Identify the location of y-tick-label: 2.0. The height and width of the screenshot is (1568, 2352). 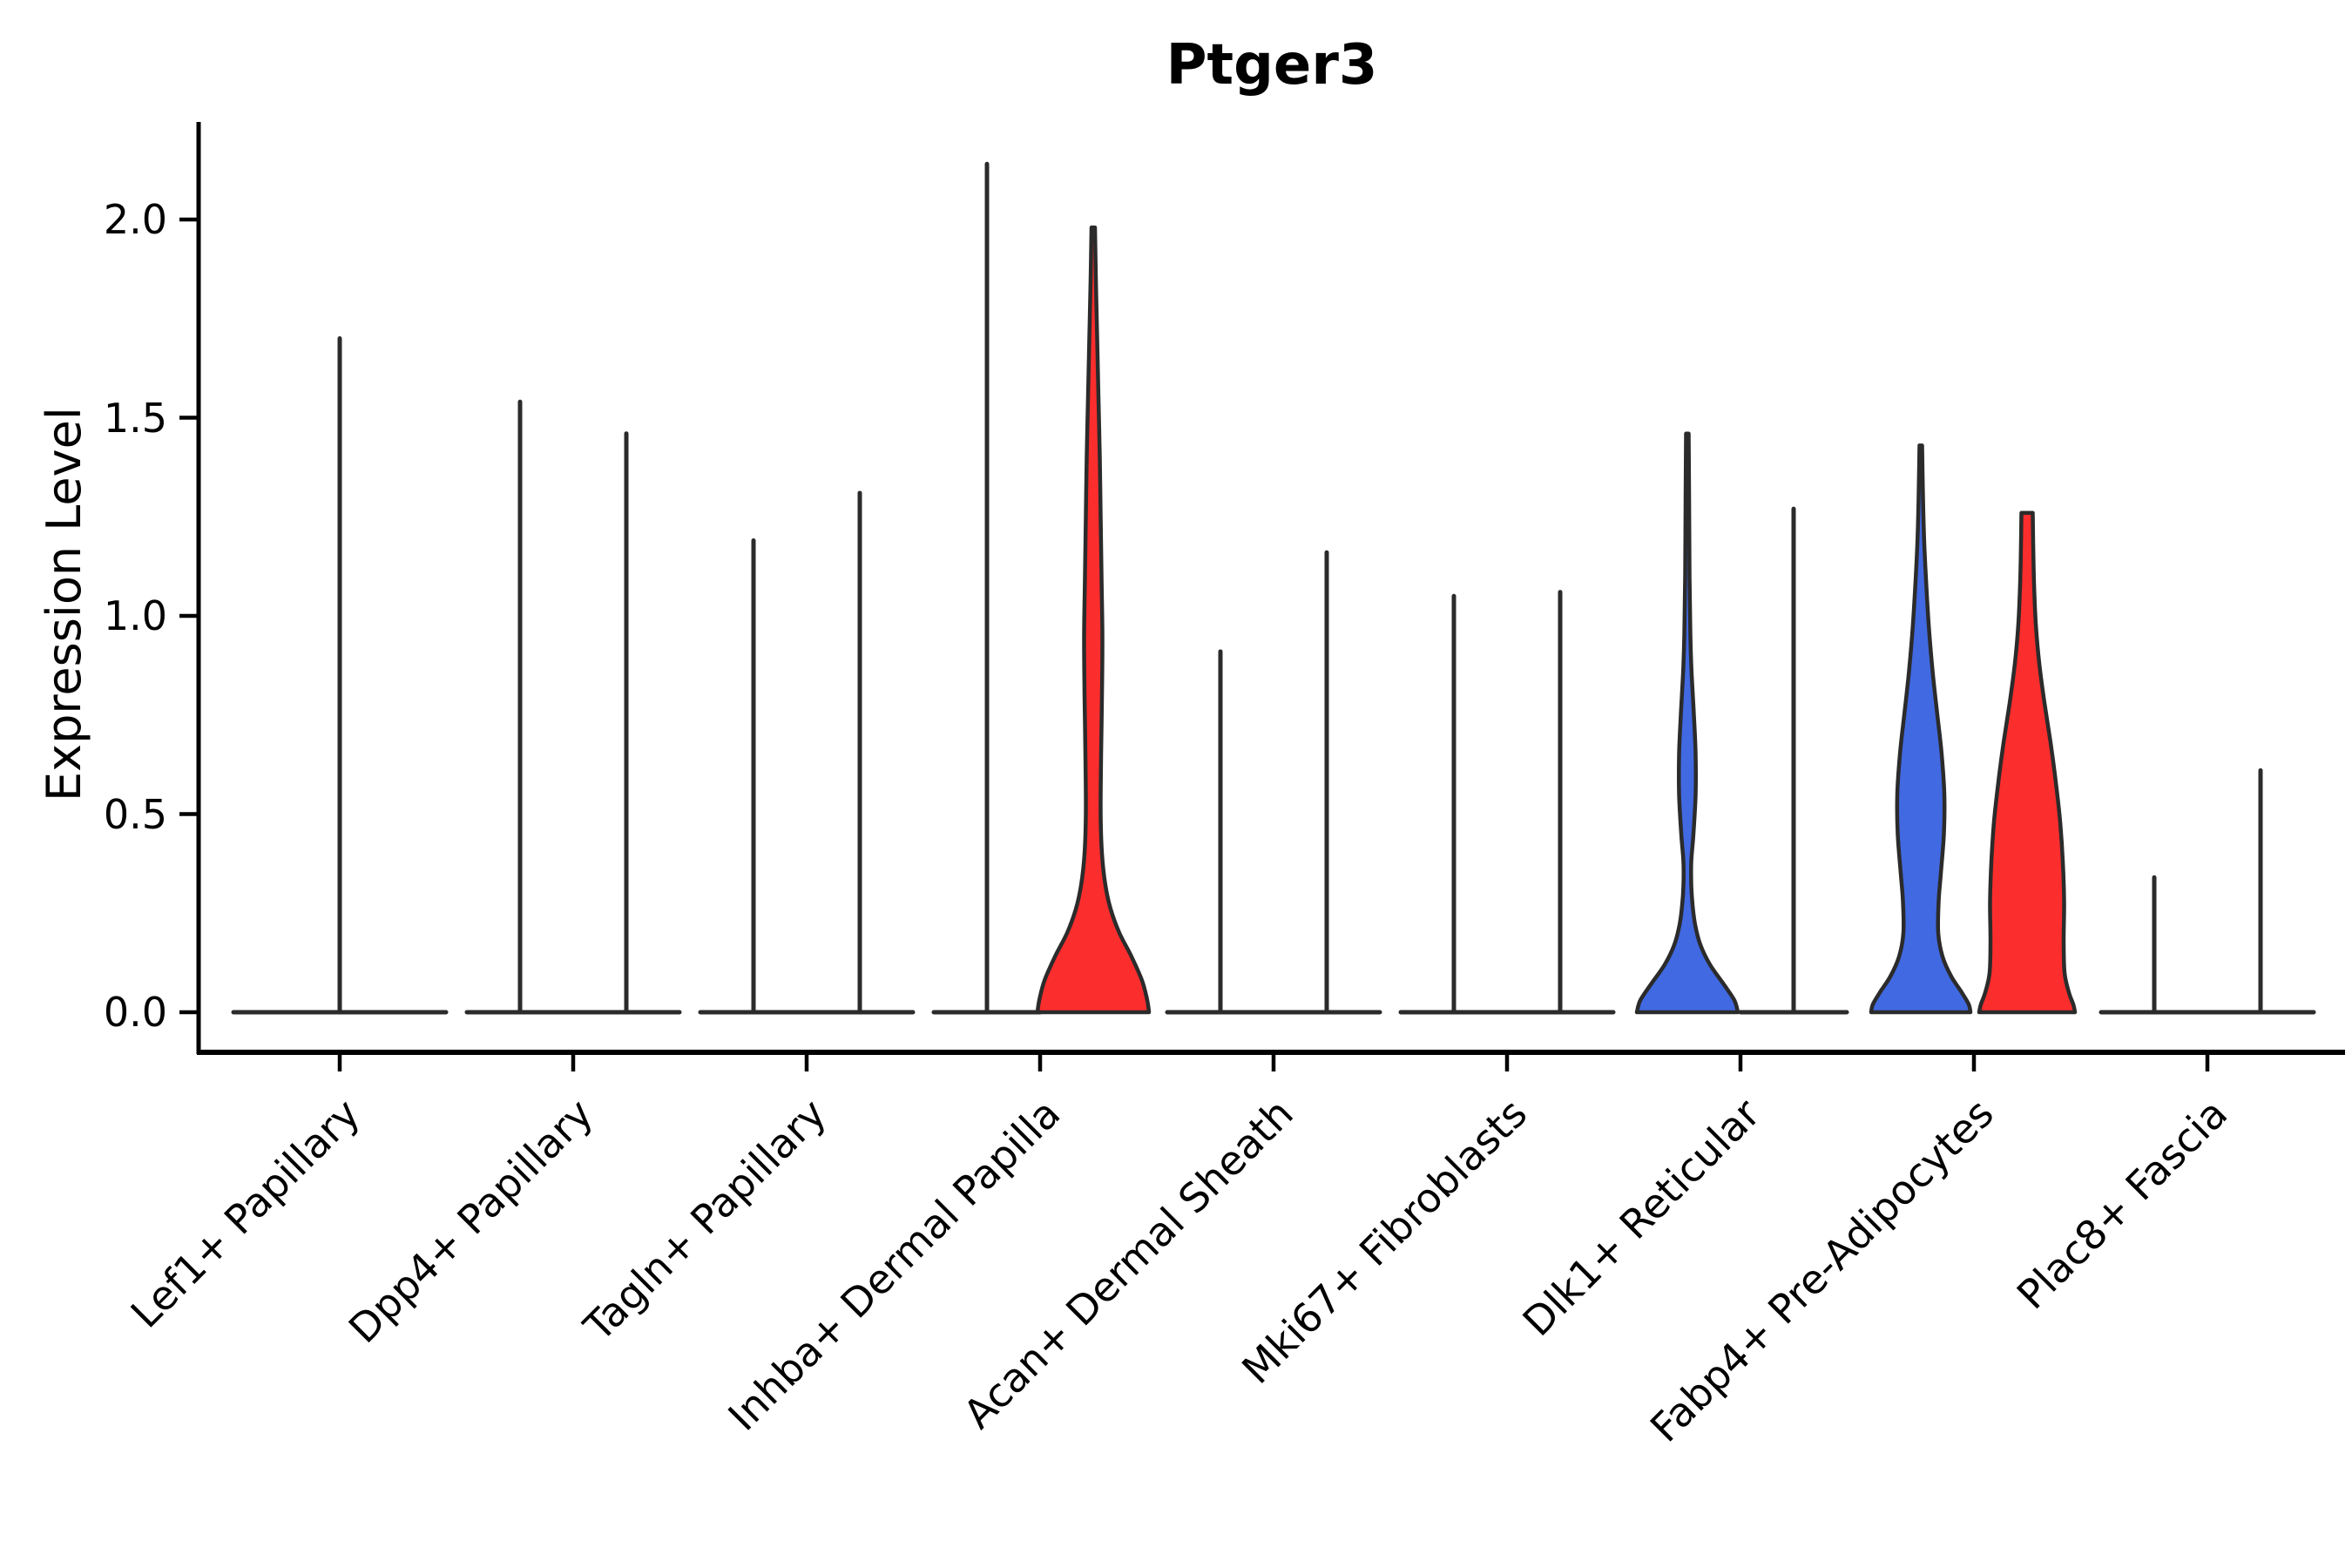
(135, 220).